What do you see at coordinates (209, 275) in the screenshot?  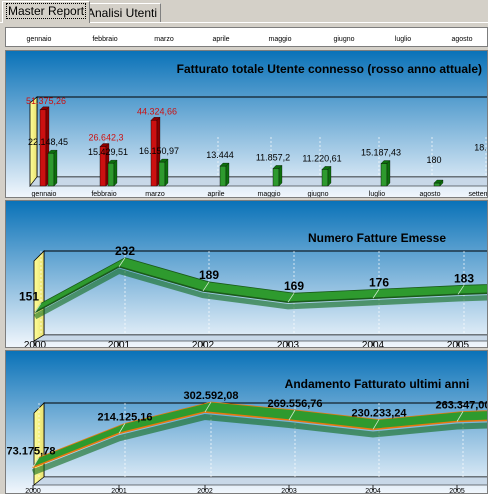 I see `data-label: 189` at bounding box center [209, 275].